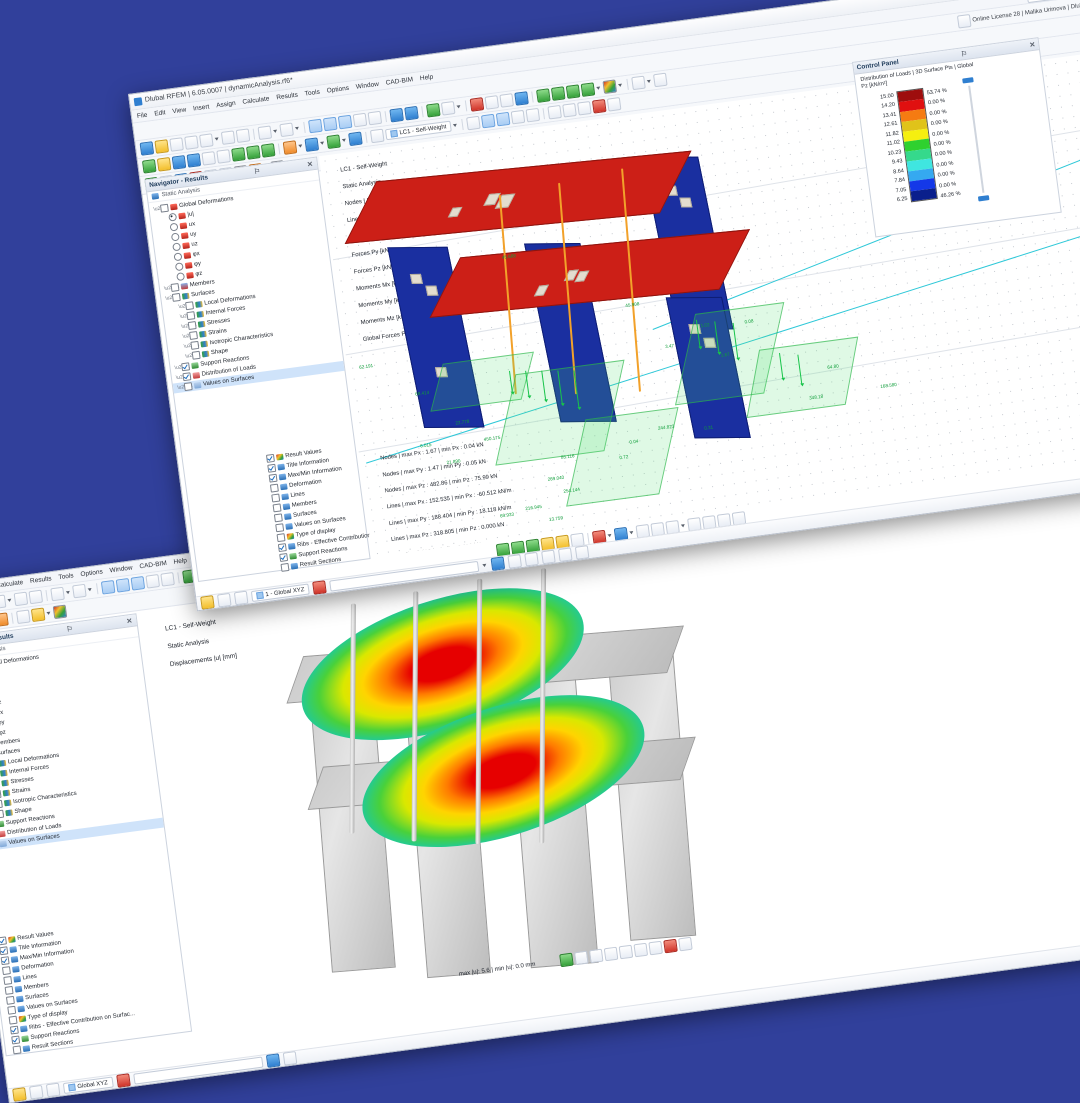 This screenshot has height=1103, width=1080. What do you see at coordinates (320, 587) in the screenshot?
I see `coordinate-system-icon` at bounding box center [320, 587].